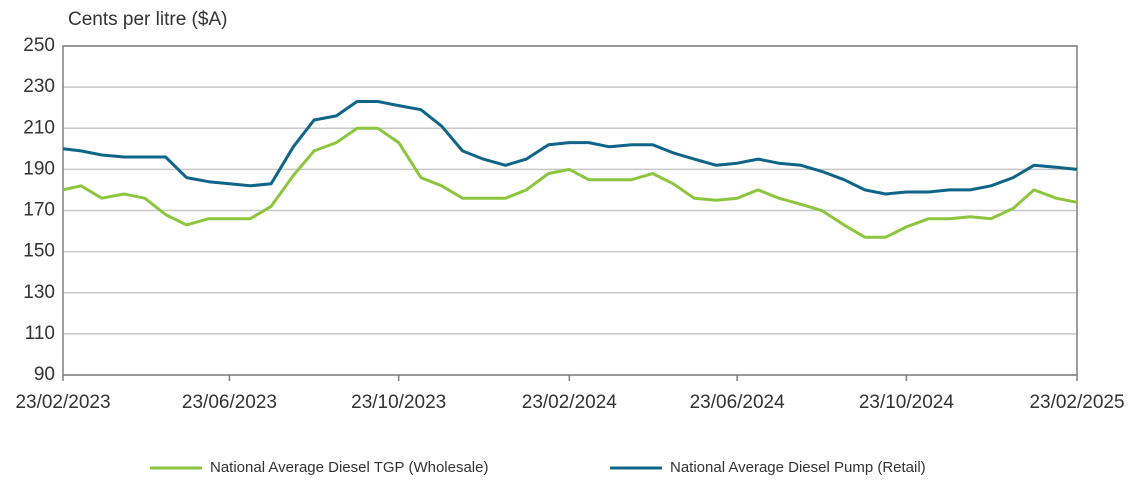 This screenshot has height=487, width=1136. What do you see at coordinates (738, 402) in the screenshot?
I see `x-tick-label: 23/06/2024` at bounding box center [738, 402].